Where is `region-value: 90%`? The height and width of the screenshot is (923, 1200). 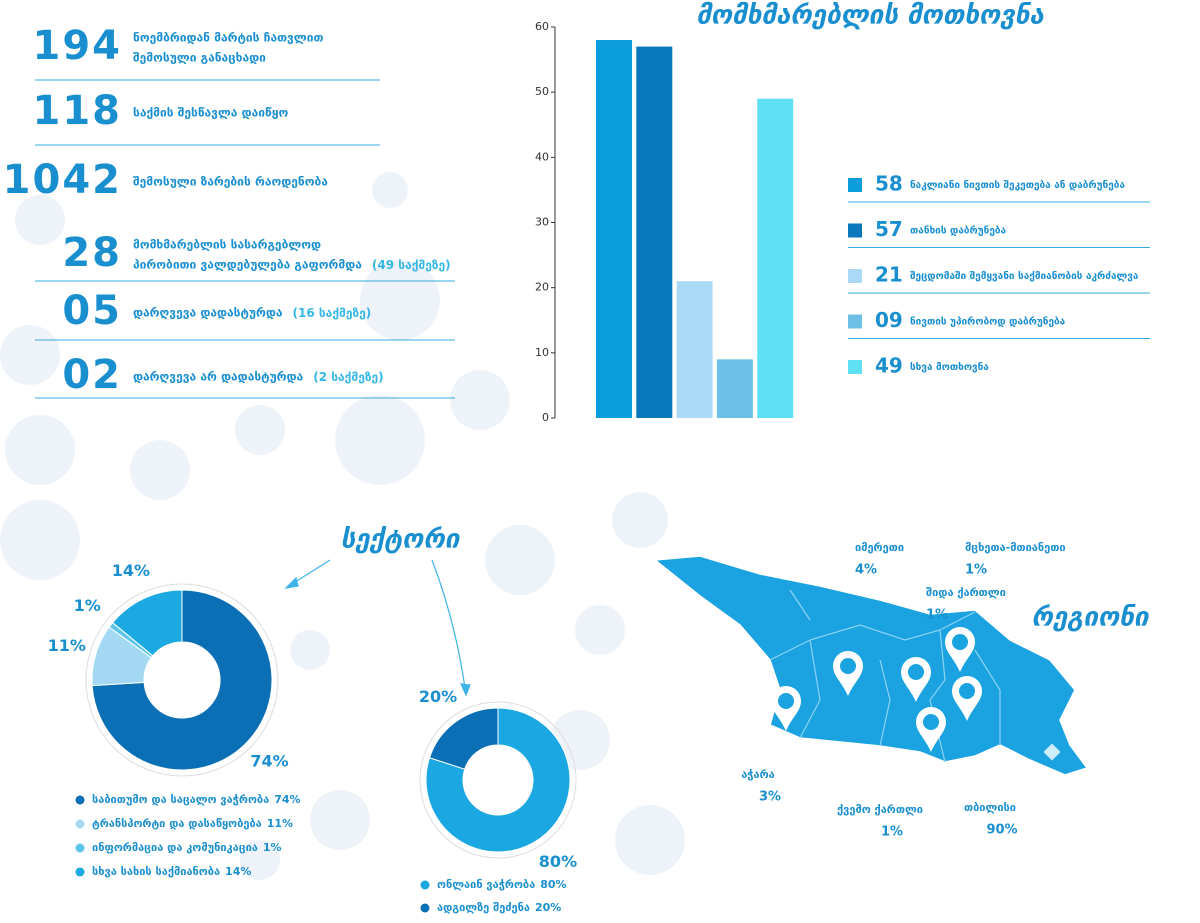 region-value: 90% is located at coordinates (1001, 830).